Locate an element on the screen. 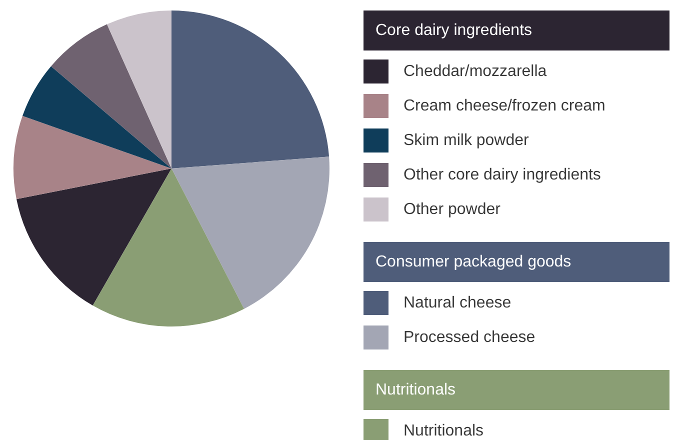 The height and width of the screenshot is (440, 677). text: Nutritionals is located at coordinates (416, 390).